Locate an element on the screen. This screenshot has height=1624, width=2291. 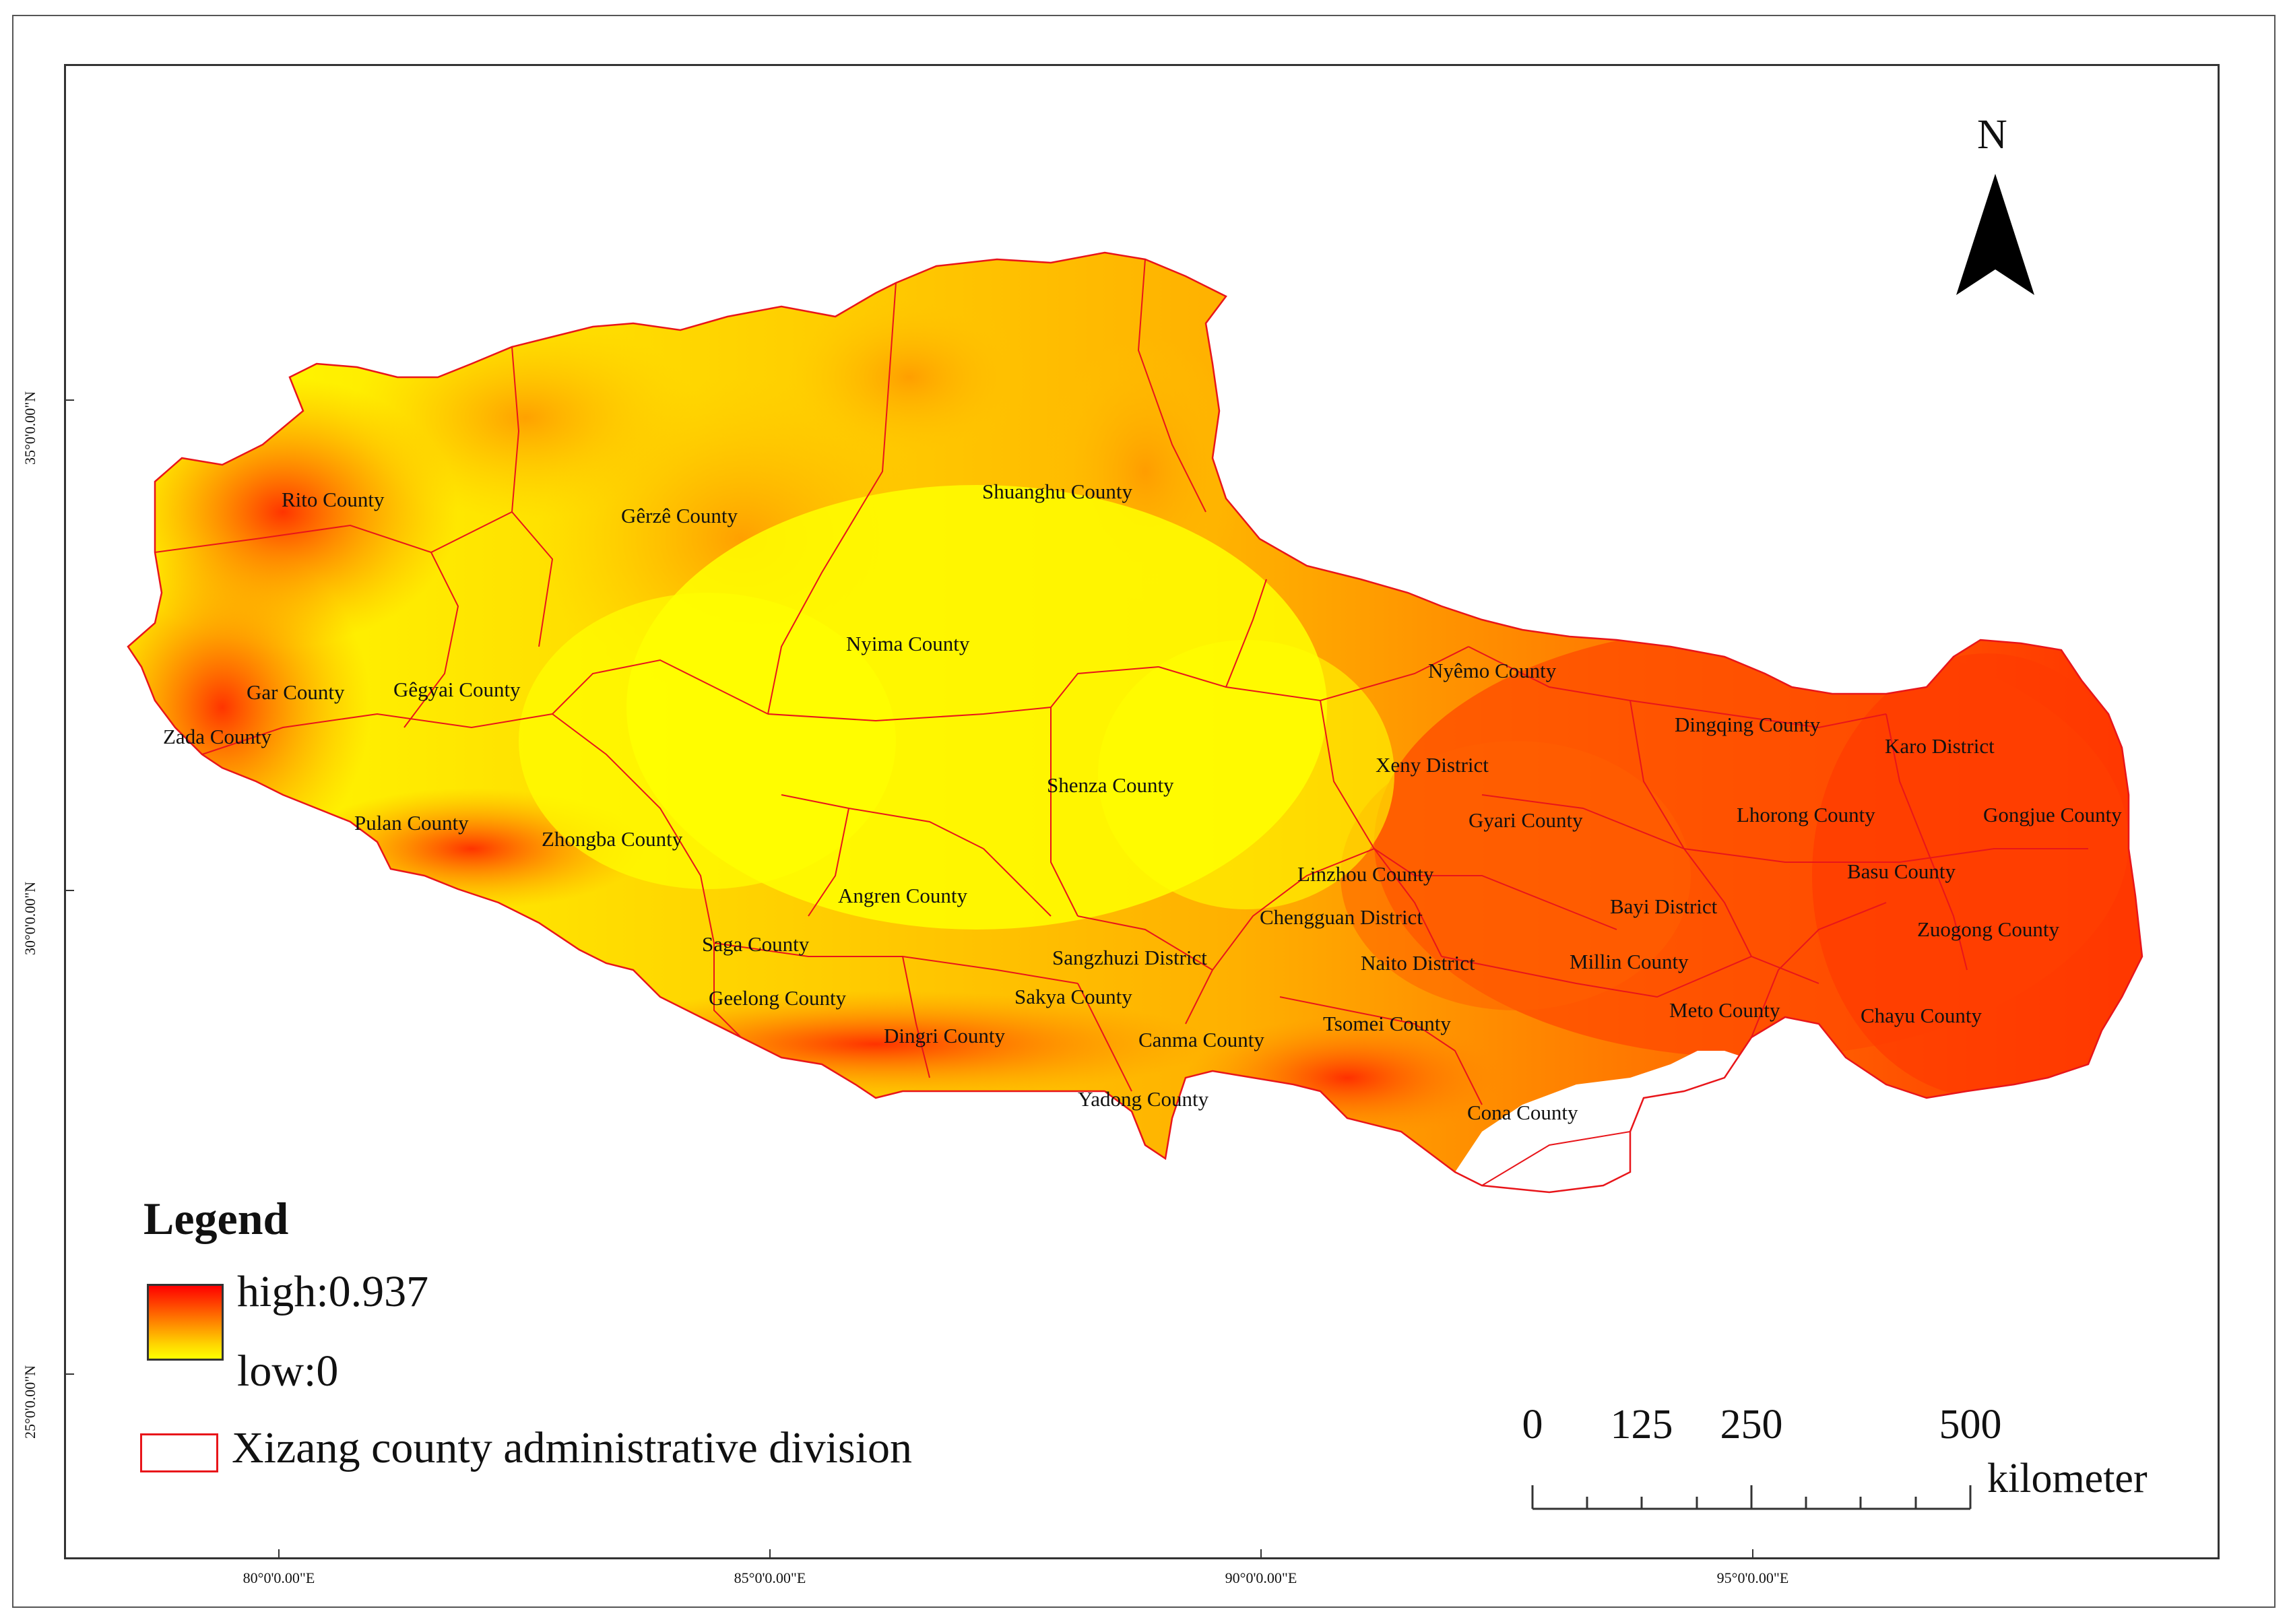
county-label: Zuogong County is located at coordinates (1988, 929).